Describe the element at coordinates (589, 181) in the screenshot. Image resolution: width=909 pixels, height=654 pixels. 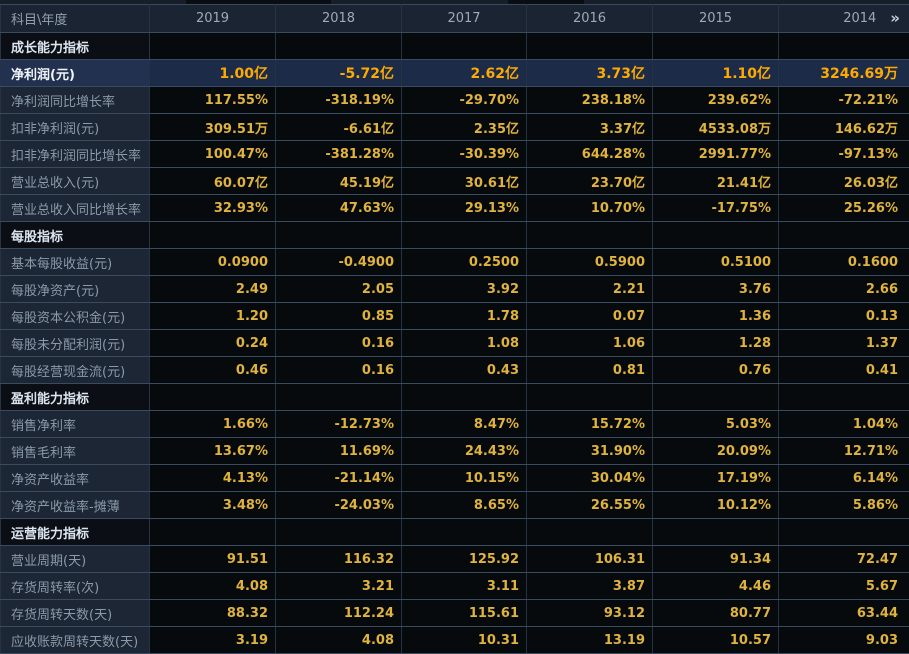
I see `value-cell: 23.70亿` at that location.